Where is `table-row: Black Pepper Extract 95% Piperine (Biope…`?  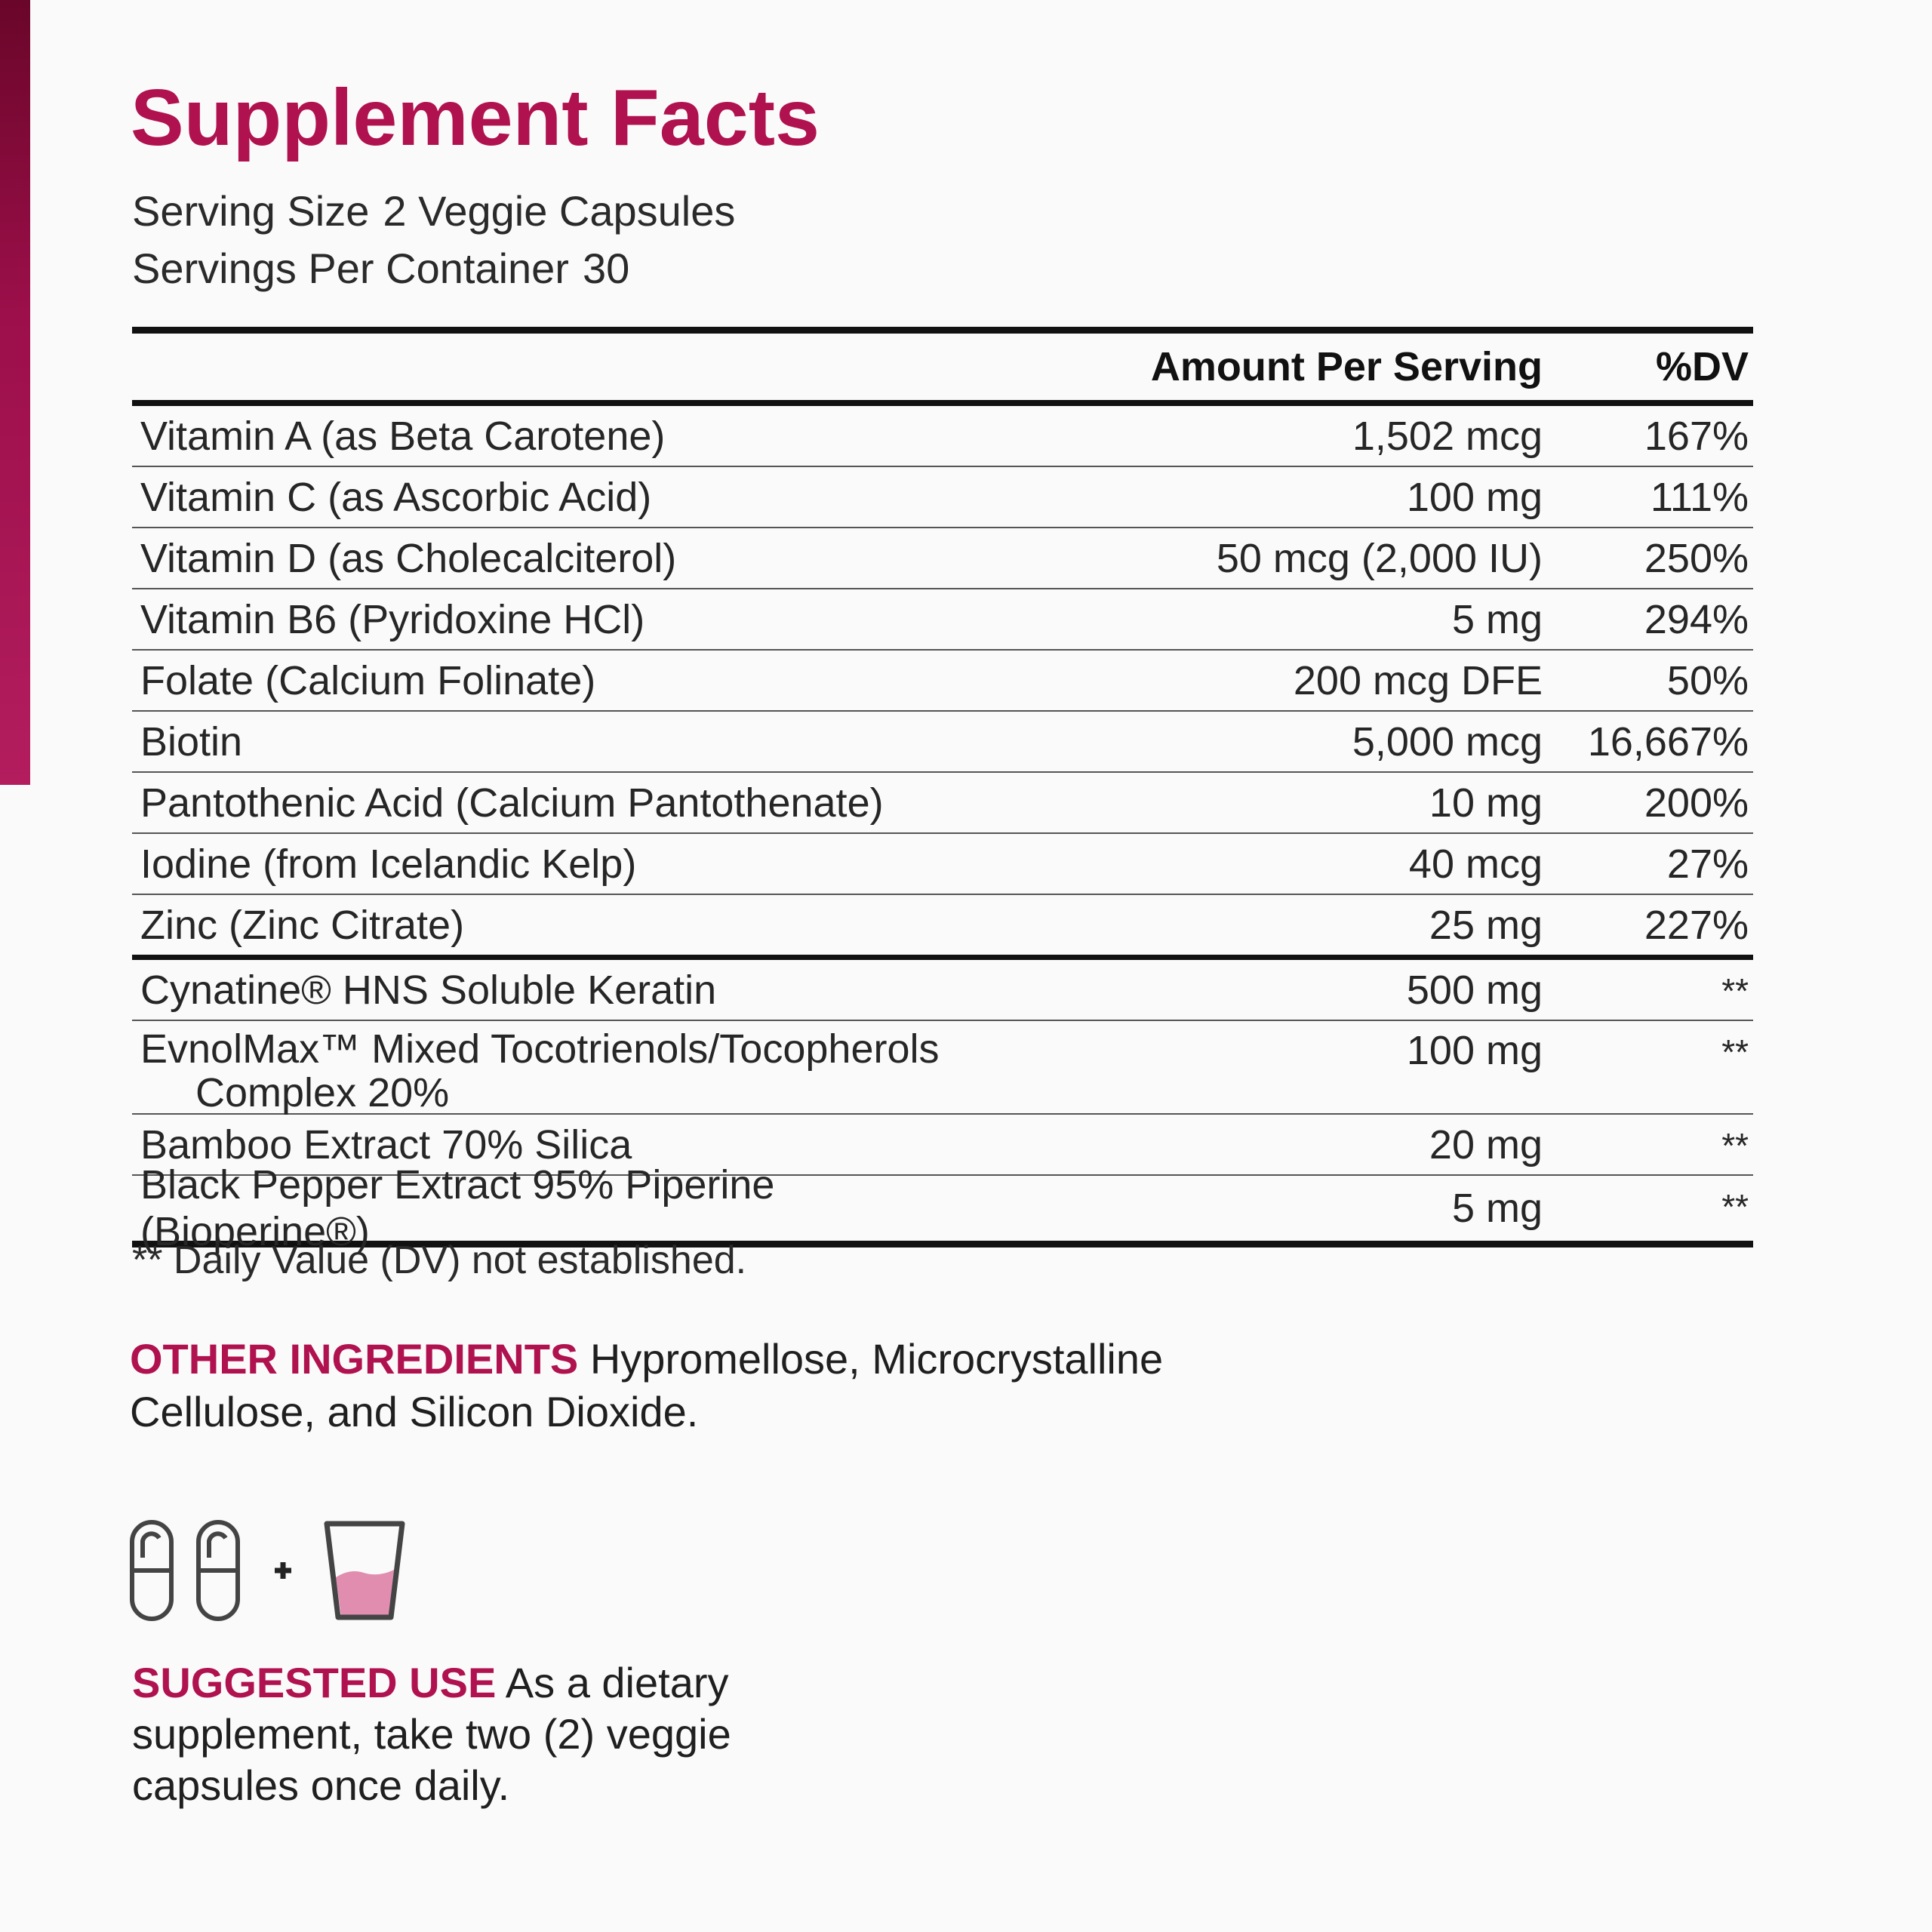
table-row: Black Pepper Extract 95% Piperine (Biope… is located at coordinates (942, 1208).